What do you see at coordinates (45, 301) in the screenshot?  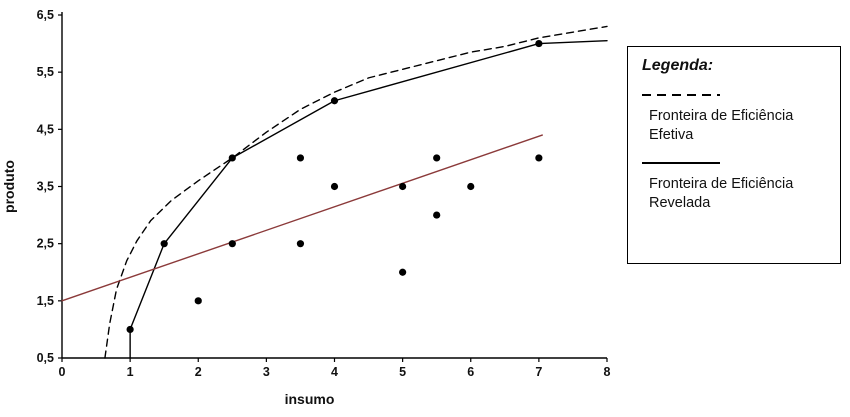 I see `y-tick-label: 1,5` at bounding box center [45, 301].